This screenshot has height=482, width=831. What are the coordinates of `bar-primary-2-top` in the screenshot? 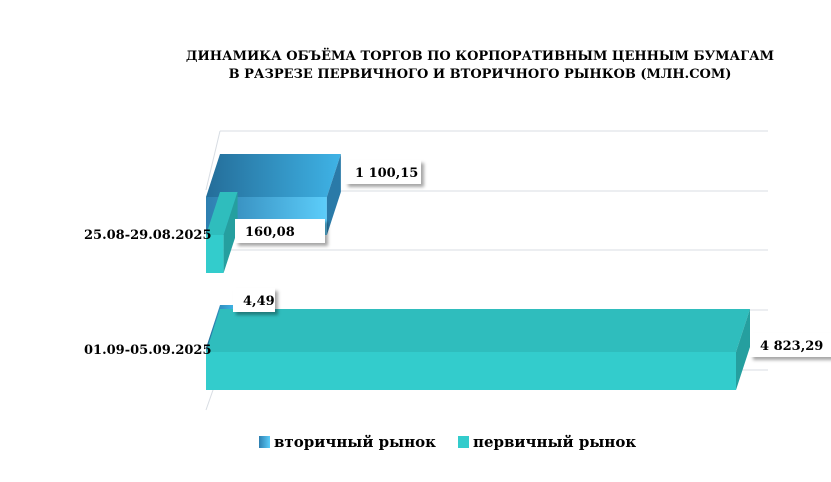 It's located at (478, 330).